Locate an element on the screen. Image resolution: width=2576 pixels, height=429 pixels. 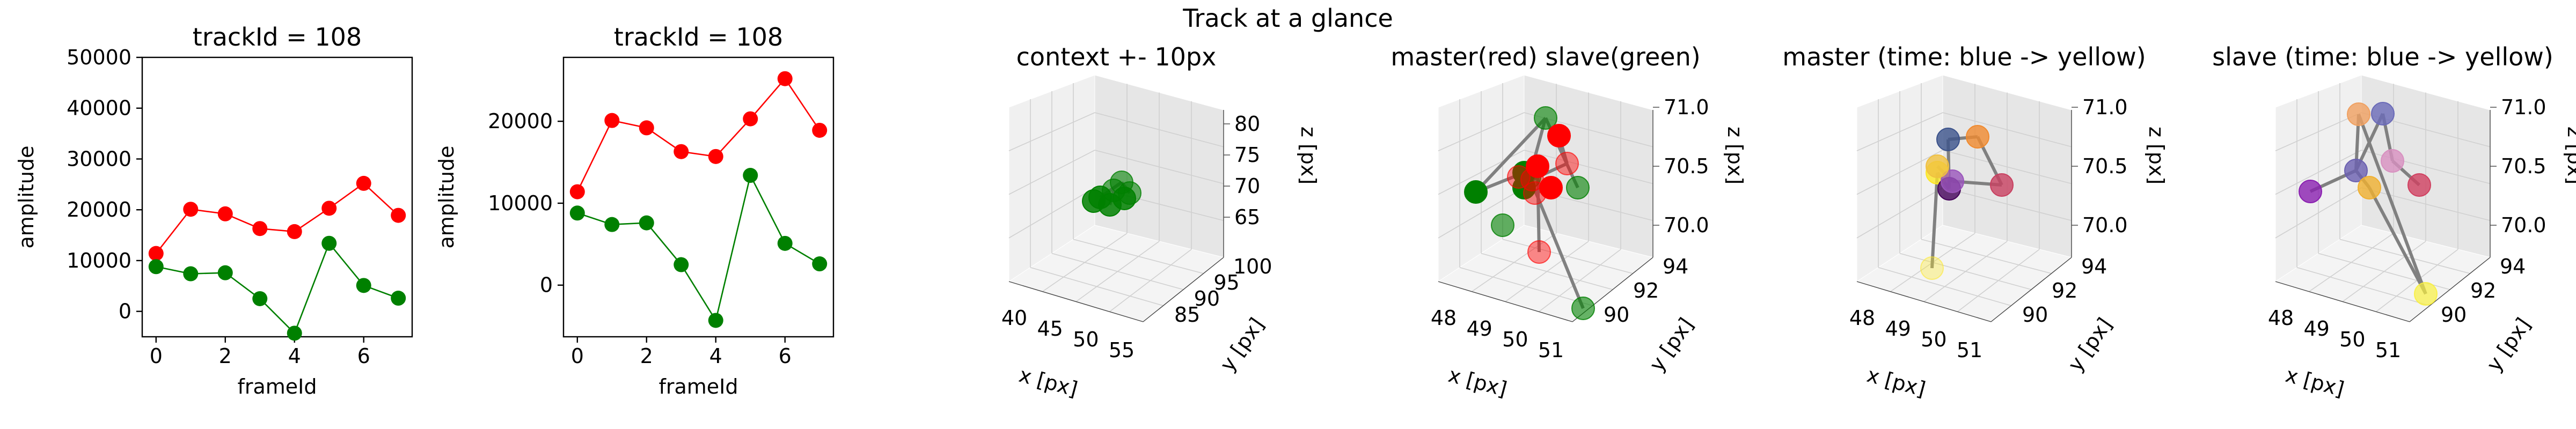
y-tick-label: 94 is located at coordinates (2094, 266).